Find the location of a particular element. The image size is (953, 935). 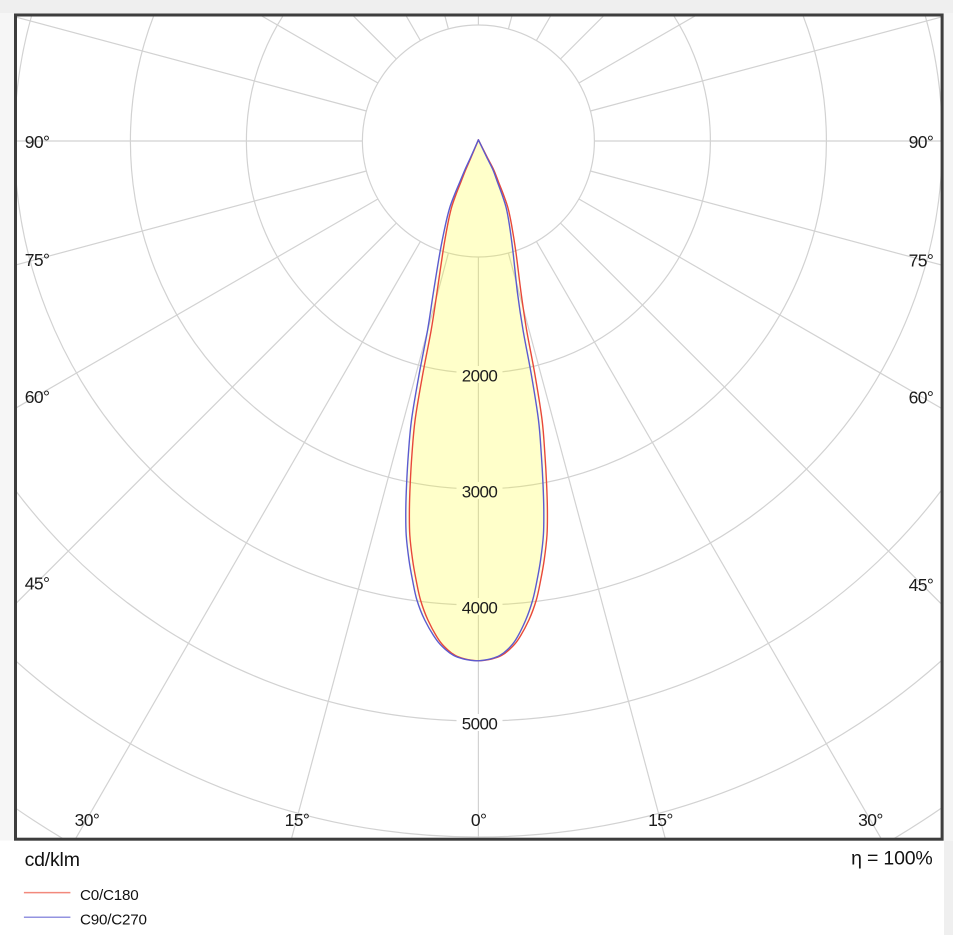

svg-text: η = 100% is located at coordinates (891, 858).